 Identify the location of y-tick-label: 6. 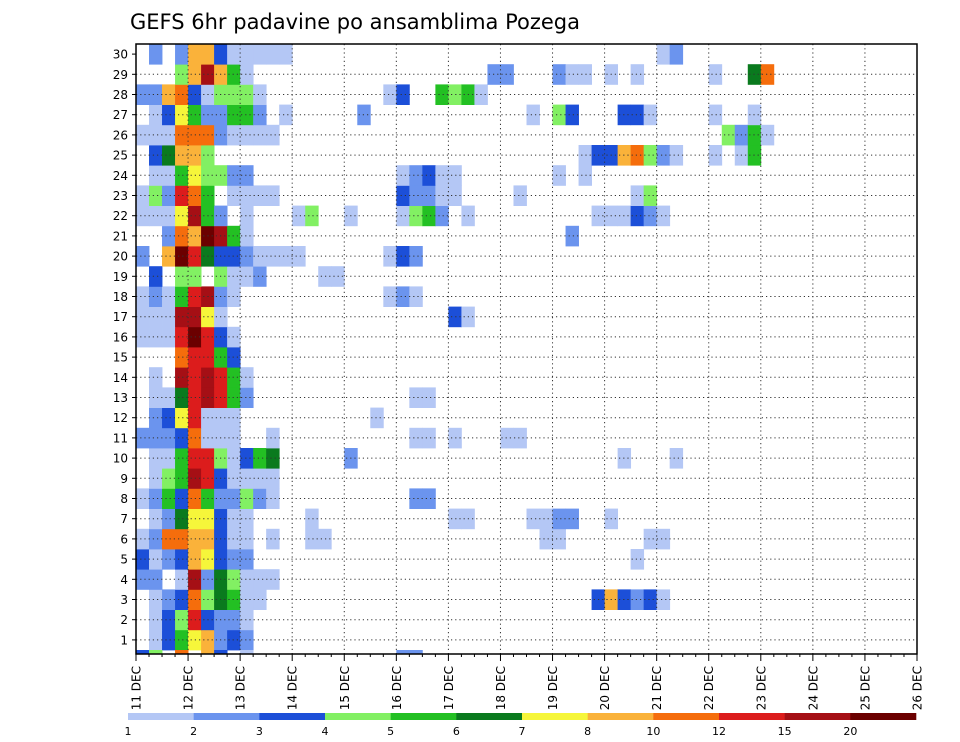
(124, 539).